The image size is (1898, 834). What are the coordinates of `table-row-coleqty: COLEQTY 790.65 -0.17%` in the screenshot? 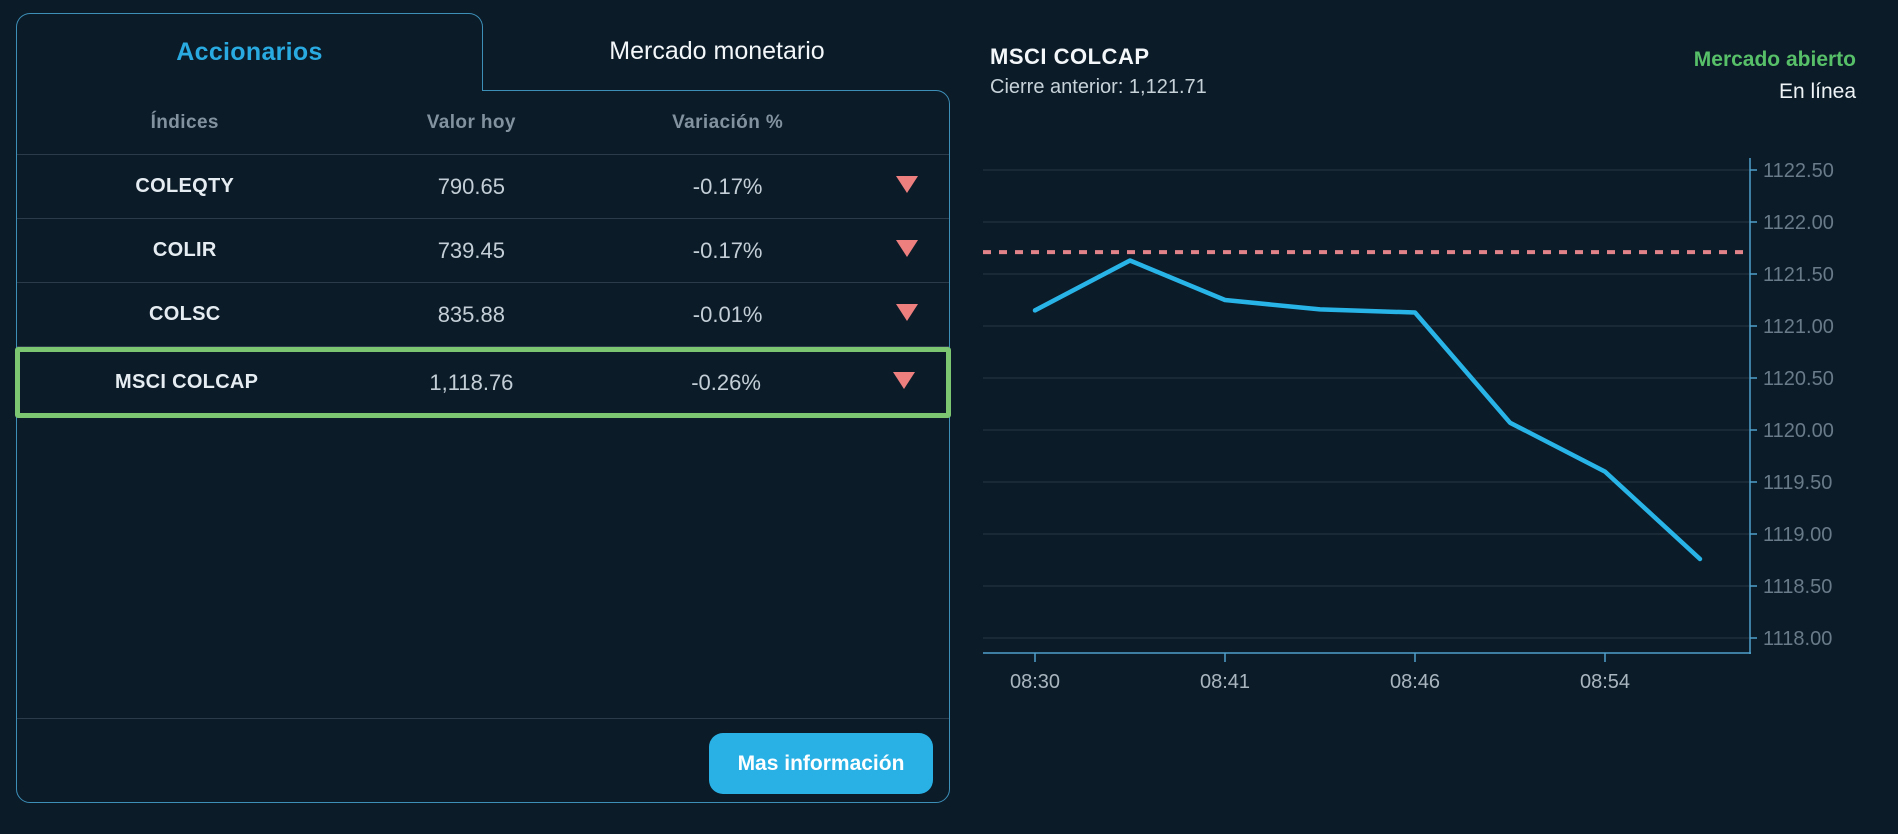 It's located at (483, 187).